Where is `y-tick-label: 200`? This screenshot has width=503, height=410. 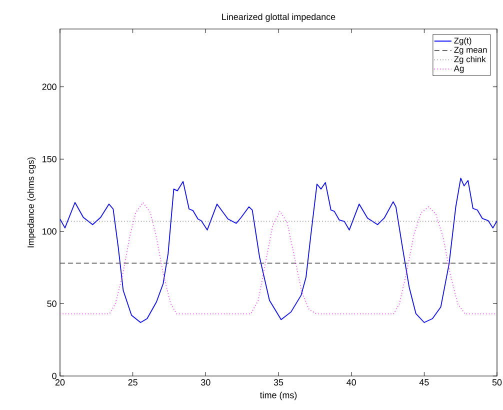
y-tick-label: 200 is located at coordinates (49, 87).